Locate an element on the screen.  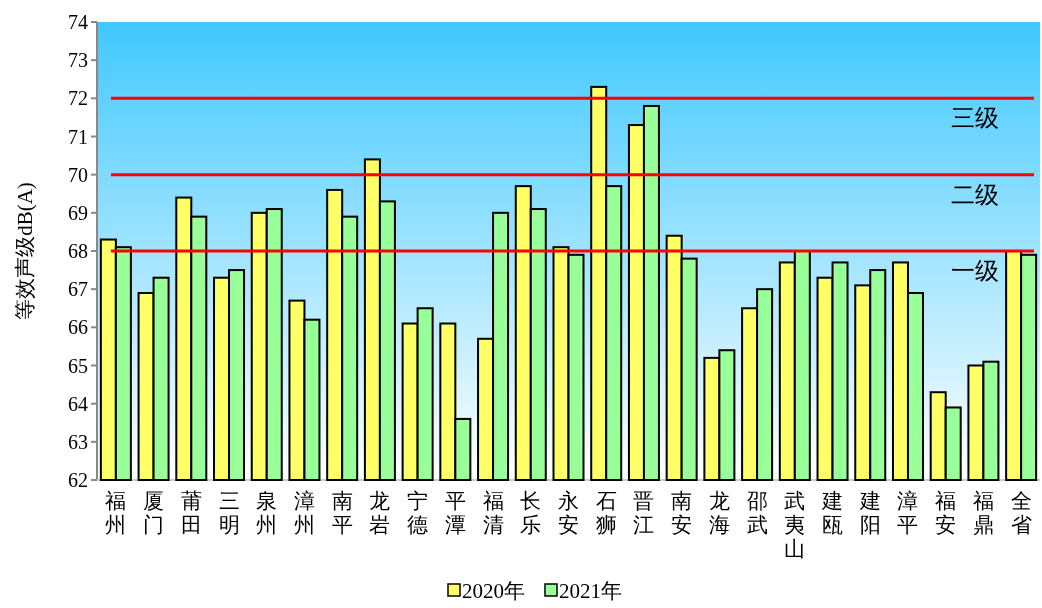
ref-line-label: 二级 is located at coordinates (975, 194).